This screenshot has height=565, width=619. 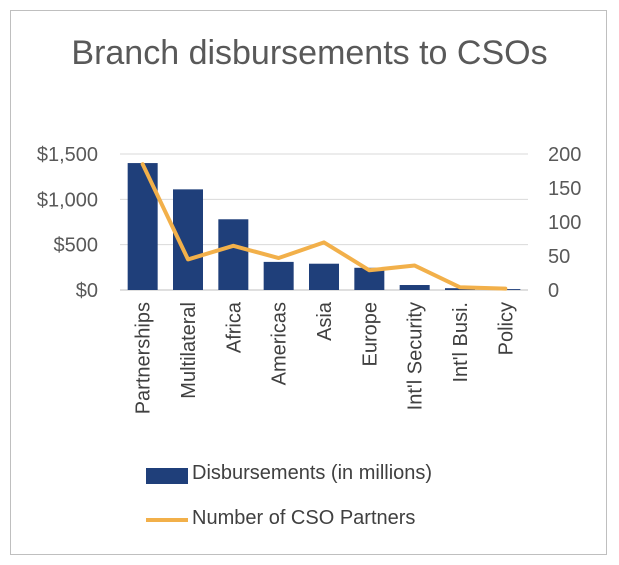 I want to click on x-category-label: Europe, so click(x=370, y=334).